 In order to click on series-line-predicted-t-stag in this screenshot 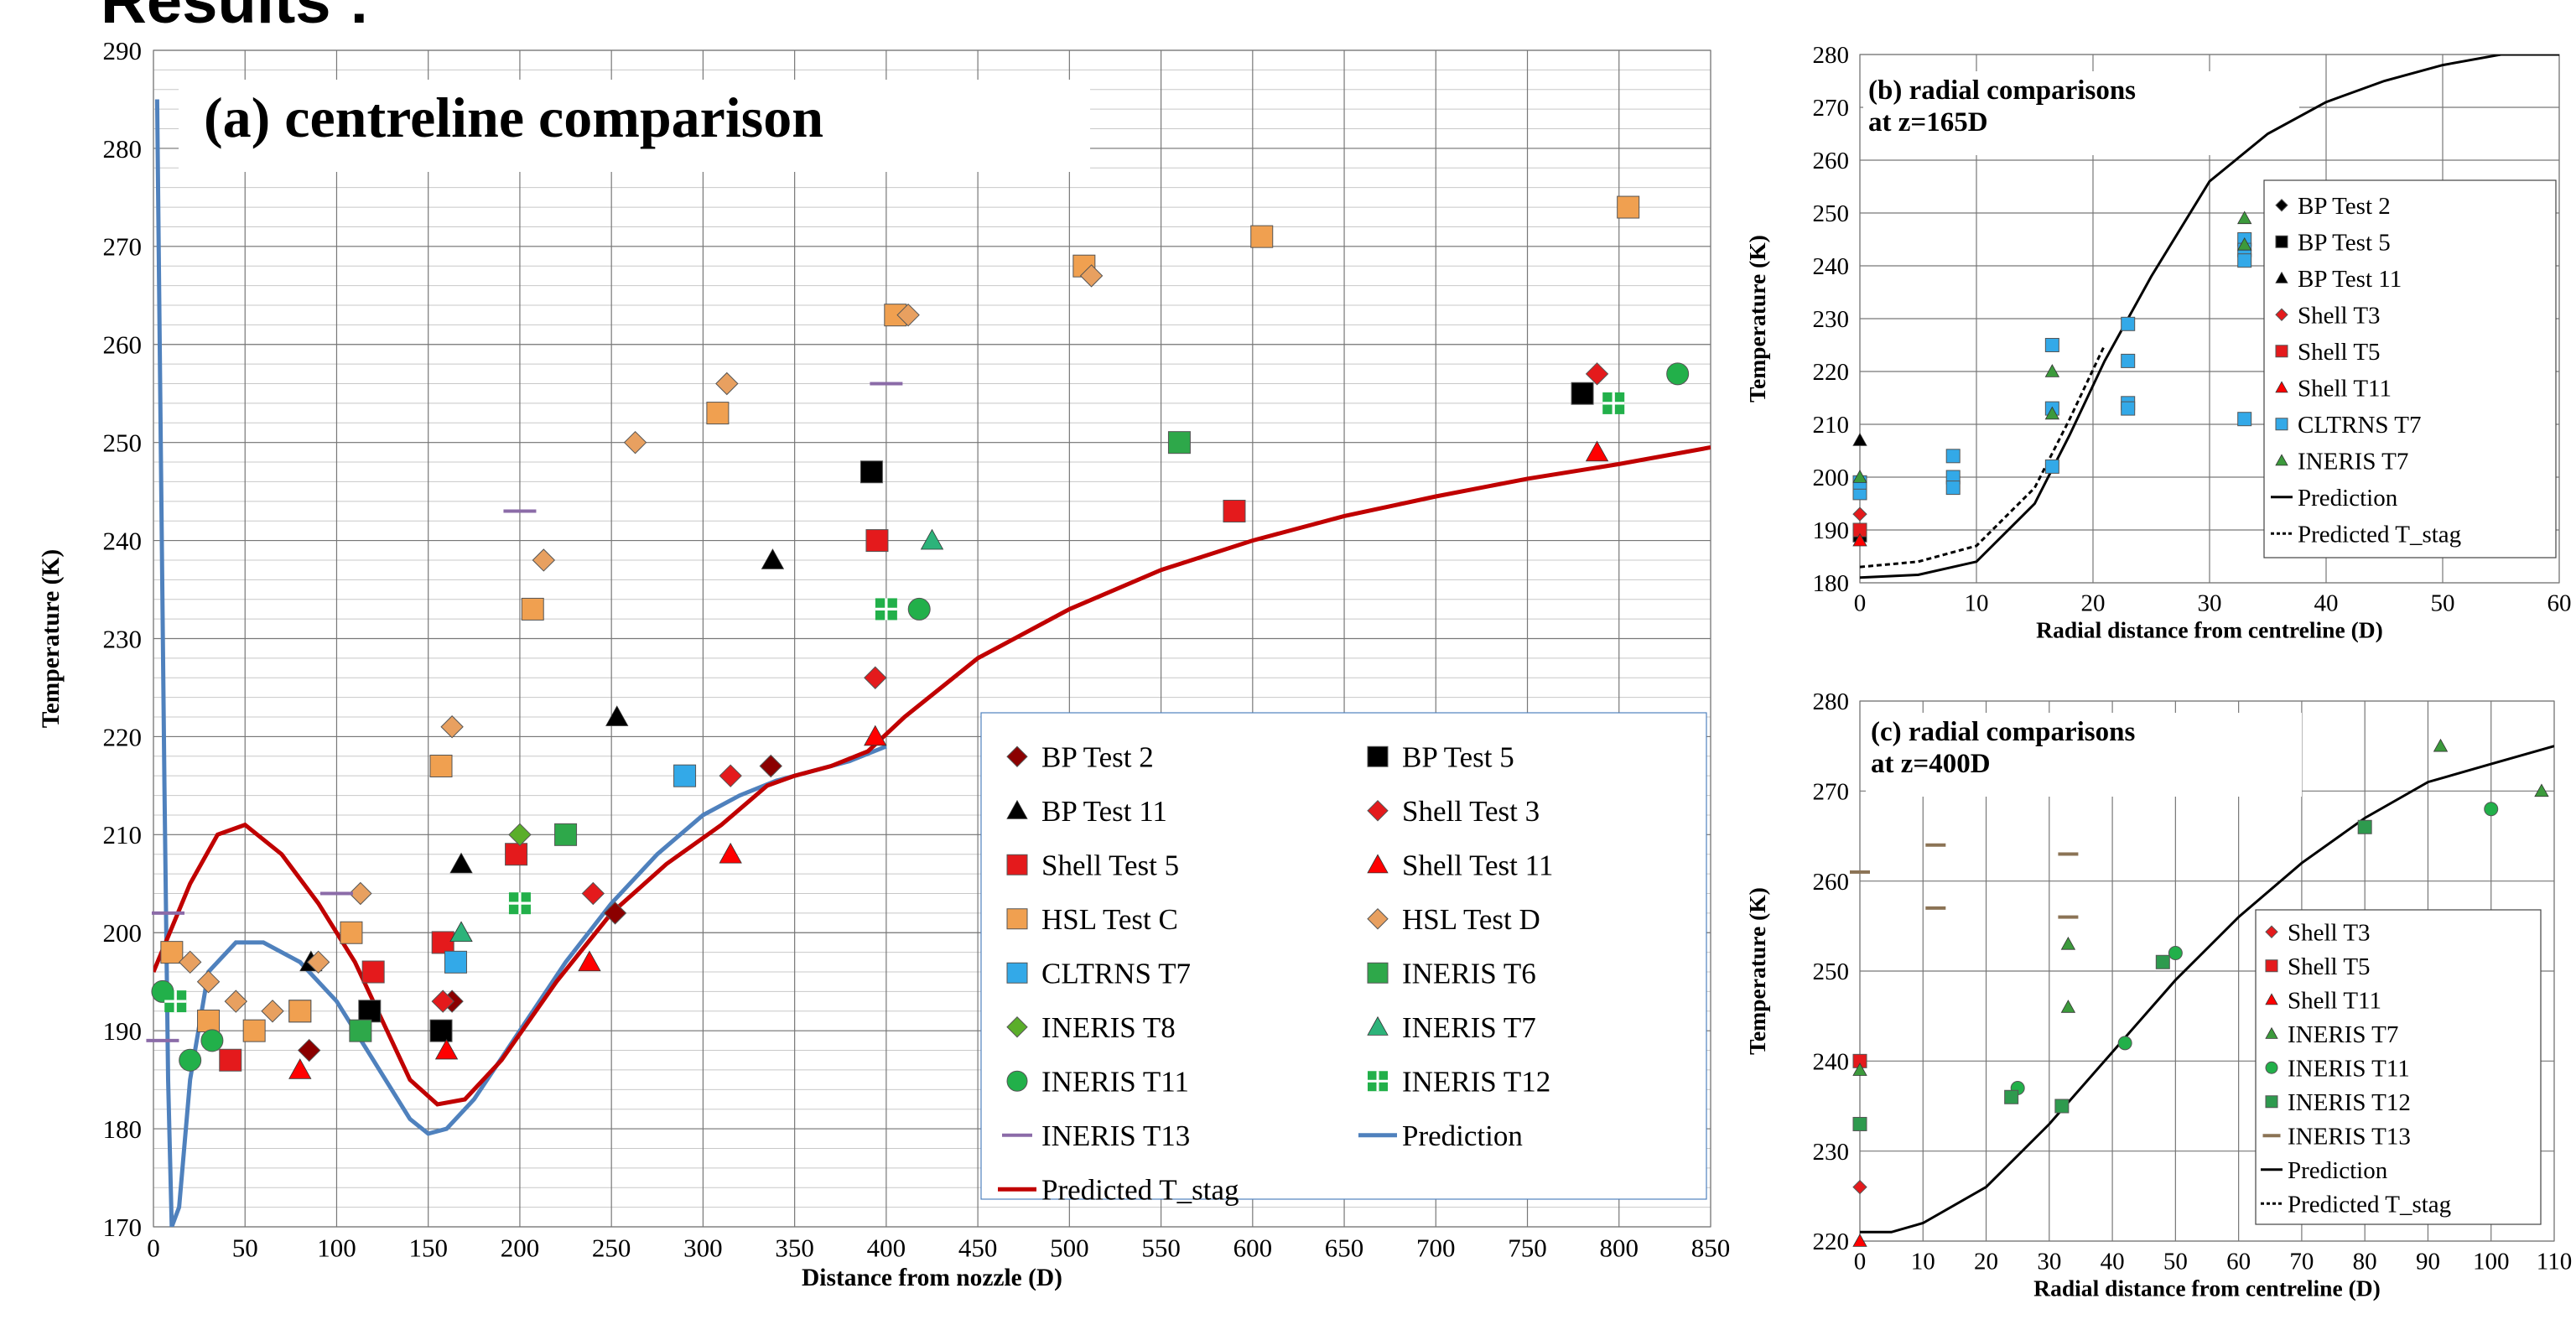, I will do `click(1983, 456)`.